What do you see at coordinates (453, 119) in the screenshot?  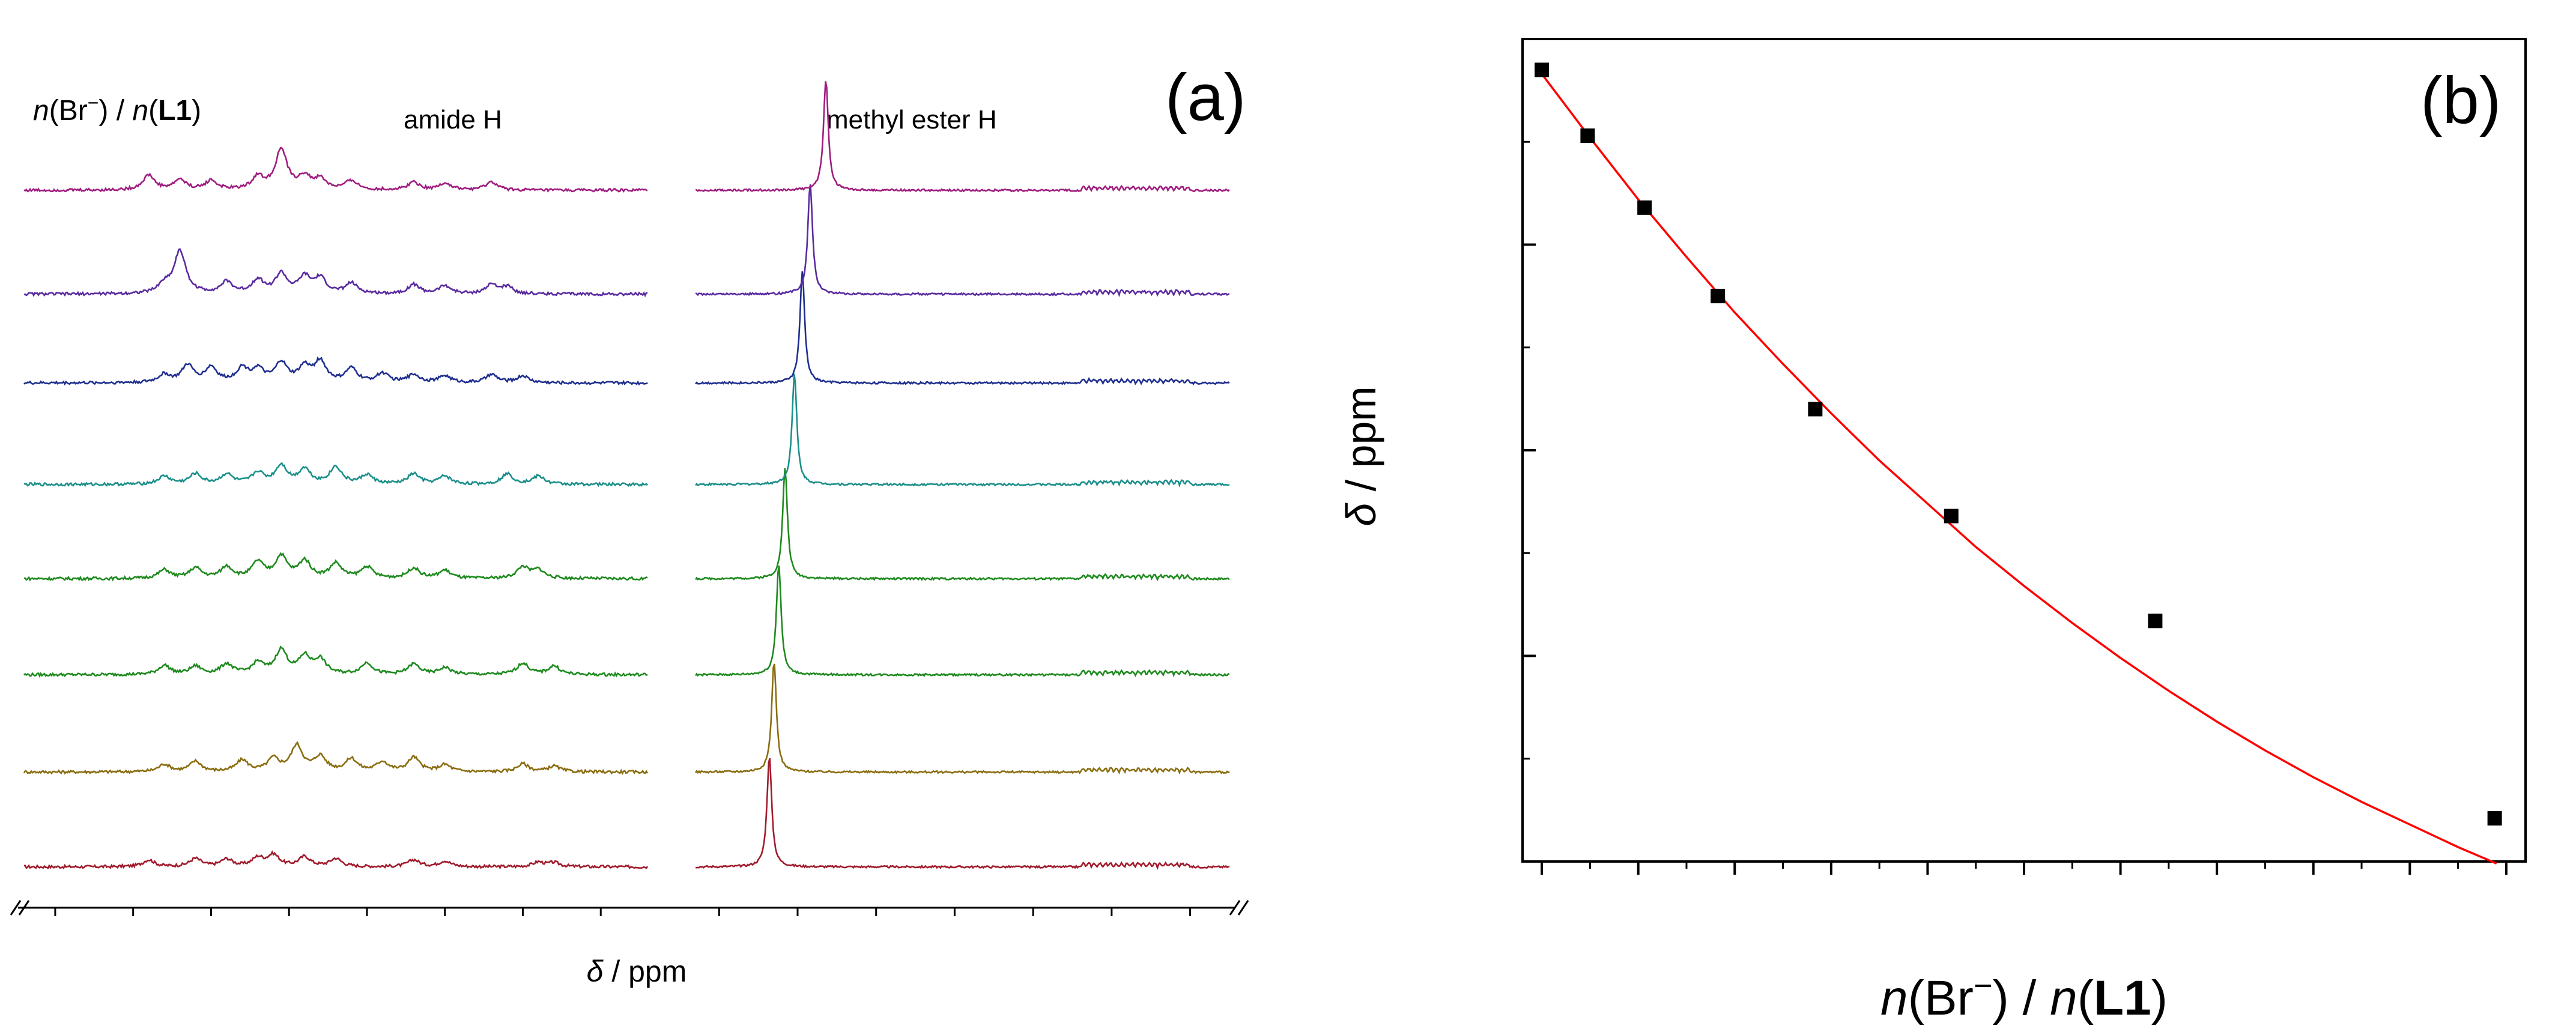 I see `region-label-amide: amide H` at bounding box center [453, 119].